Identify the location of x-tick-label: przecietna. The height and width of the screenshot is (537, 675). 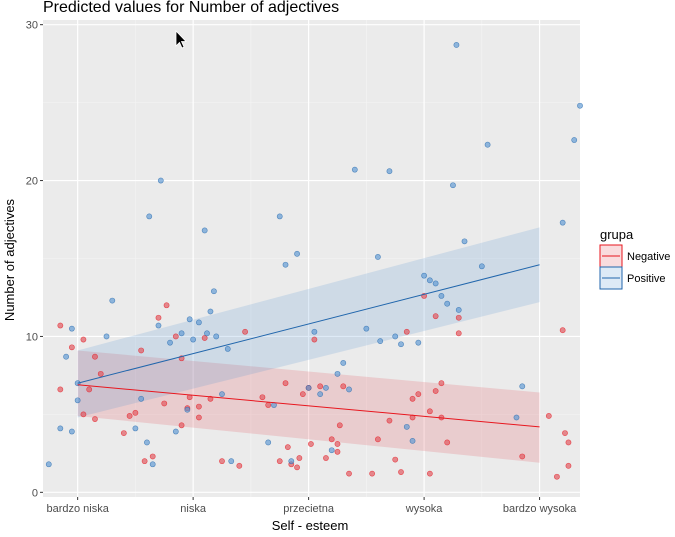
(309, 509).